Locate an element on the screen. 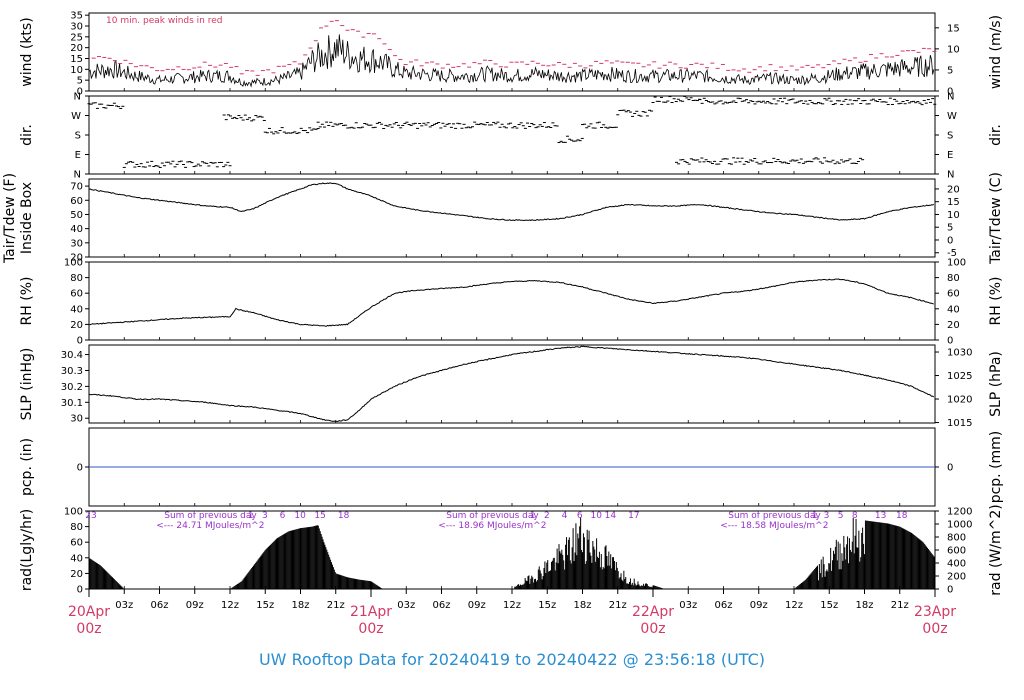 The height and width of the screenshot is (700, 1024). ylabel-right: Tair/Tdew (C) is located at coordinates (996, 218).